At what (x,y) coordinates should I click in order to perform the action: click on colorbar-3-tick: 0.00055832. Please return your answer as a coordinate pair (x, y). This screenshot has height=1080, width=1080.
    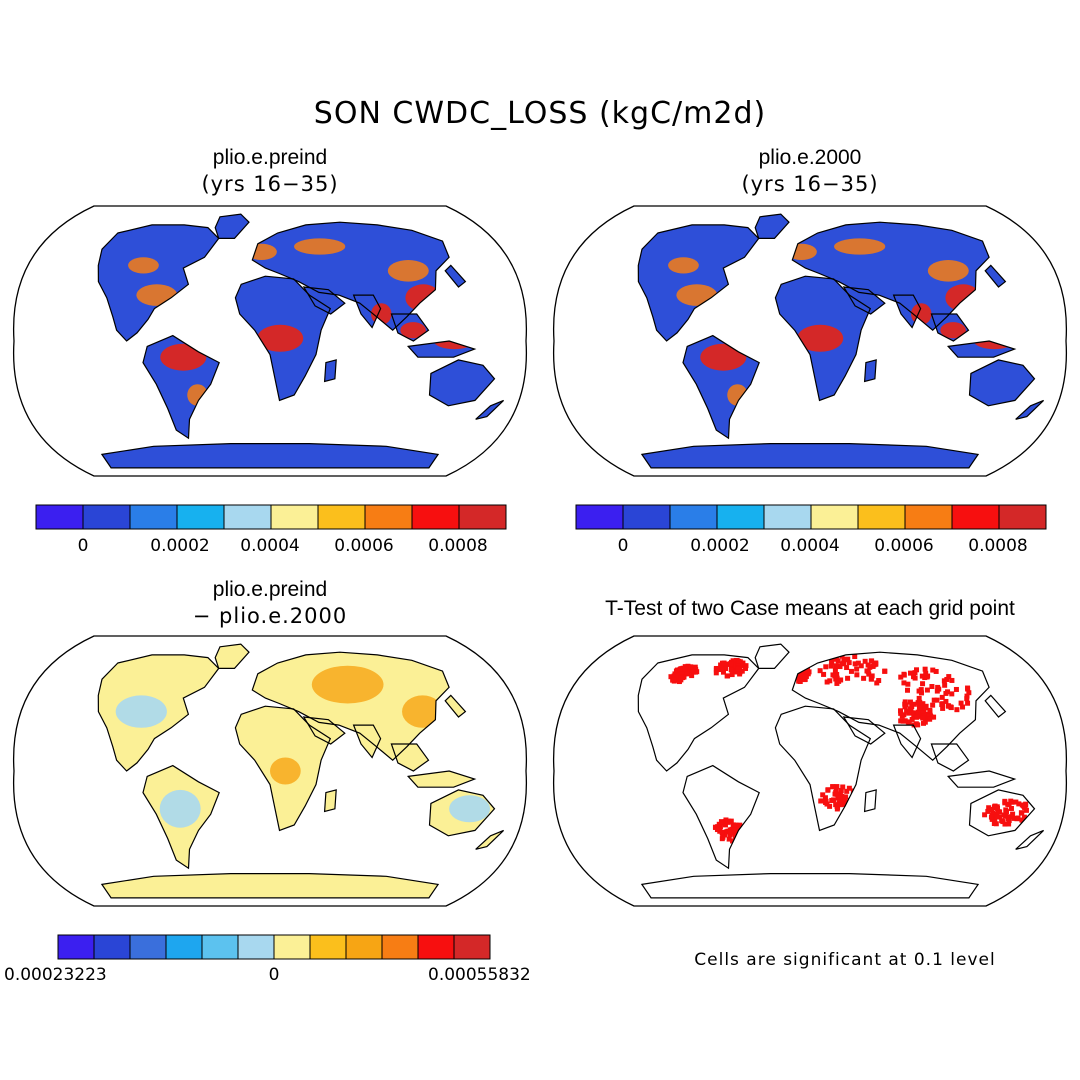
    Looking at the image, I should click on (479, 975).